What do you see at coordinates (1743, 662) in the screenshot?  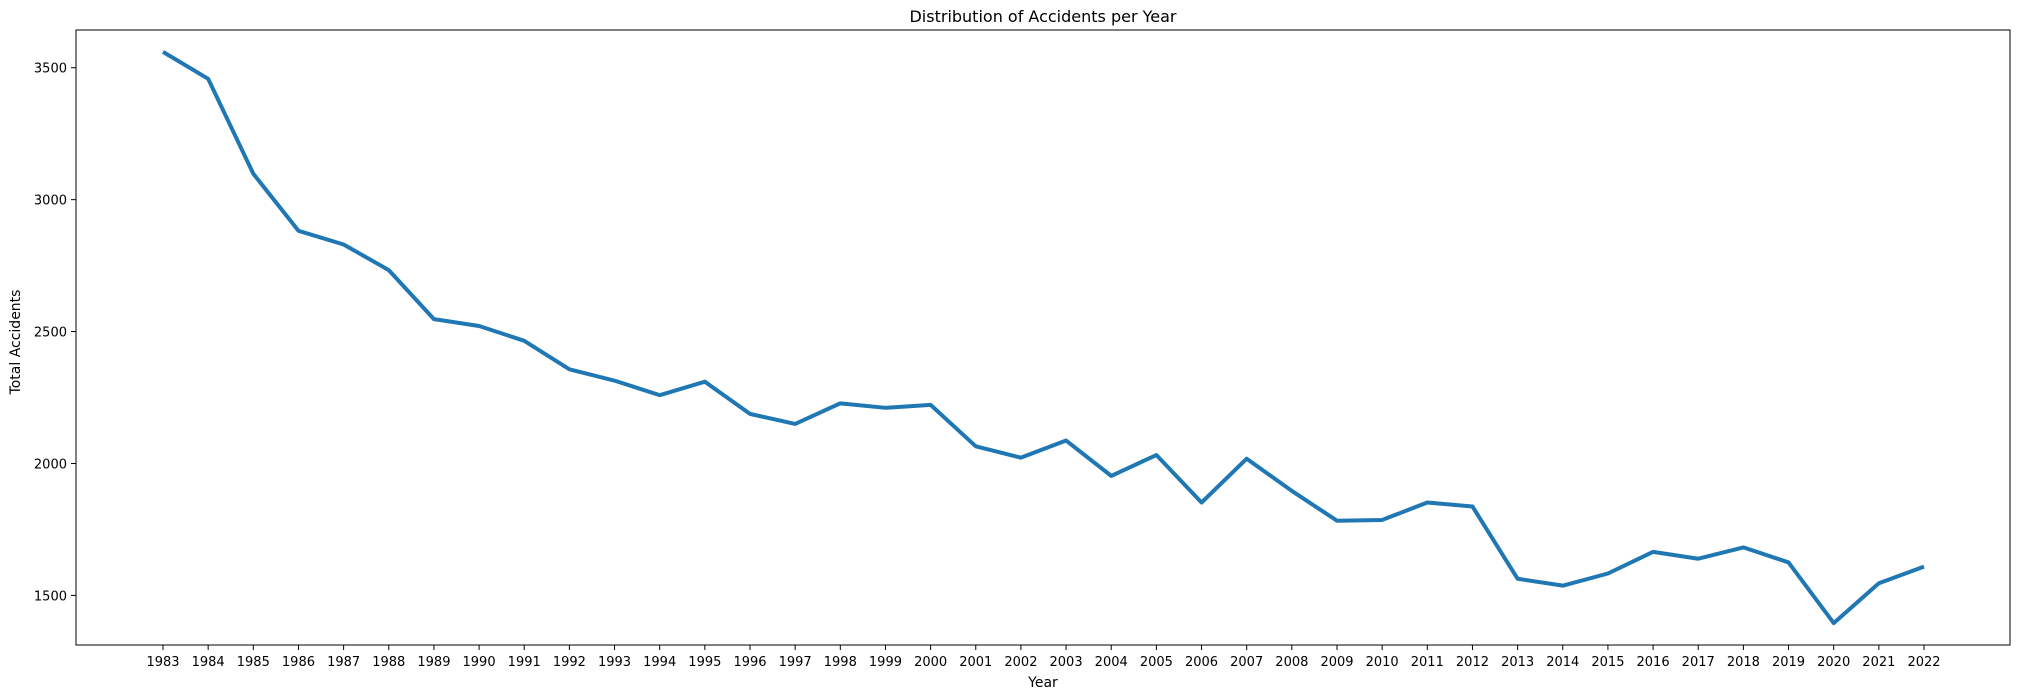 I see `x-tick-label: 2018` at bounding box center [1743, 662].